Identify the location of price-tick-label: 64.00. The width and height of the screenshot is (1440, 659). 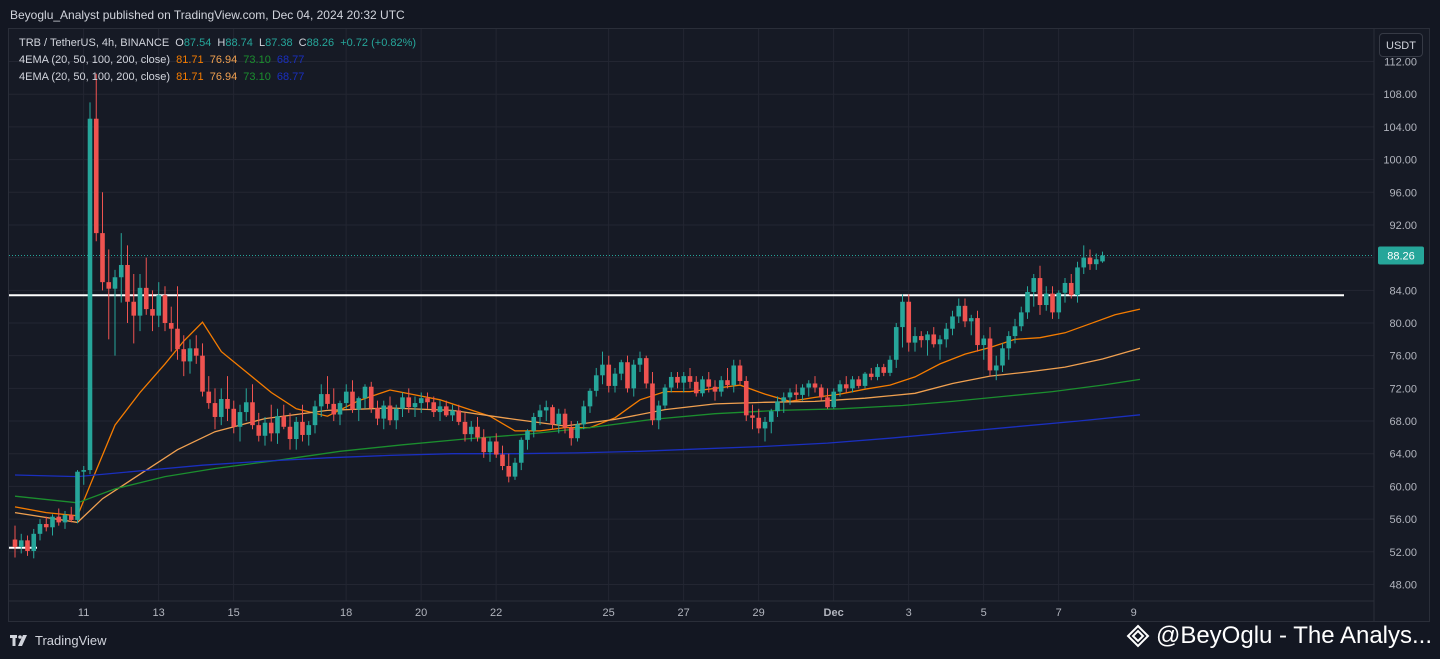
(1403, 455).